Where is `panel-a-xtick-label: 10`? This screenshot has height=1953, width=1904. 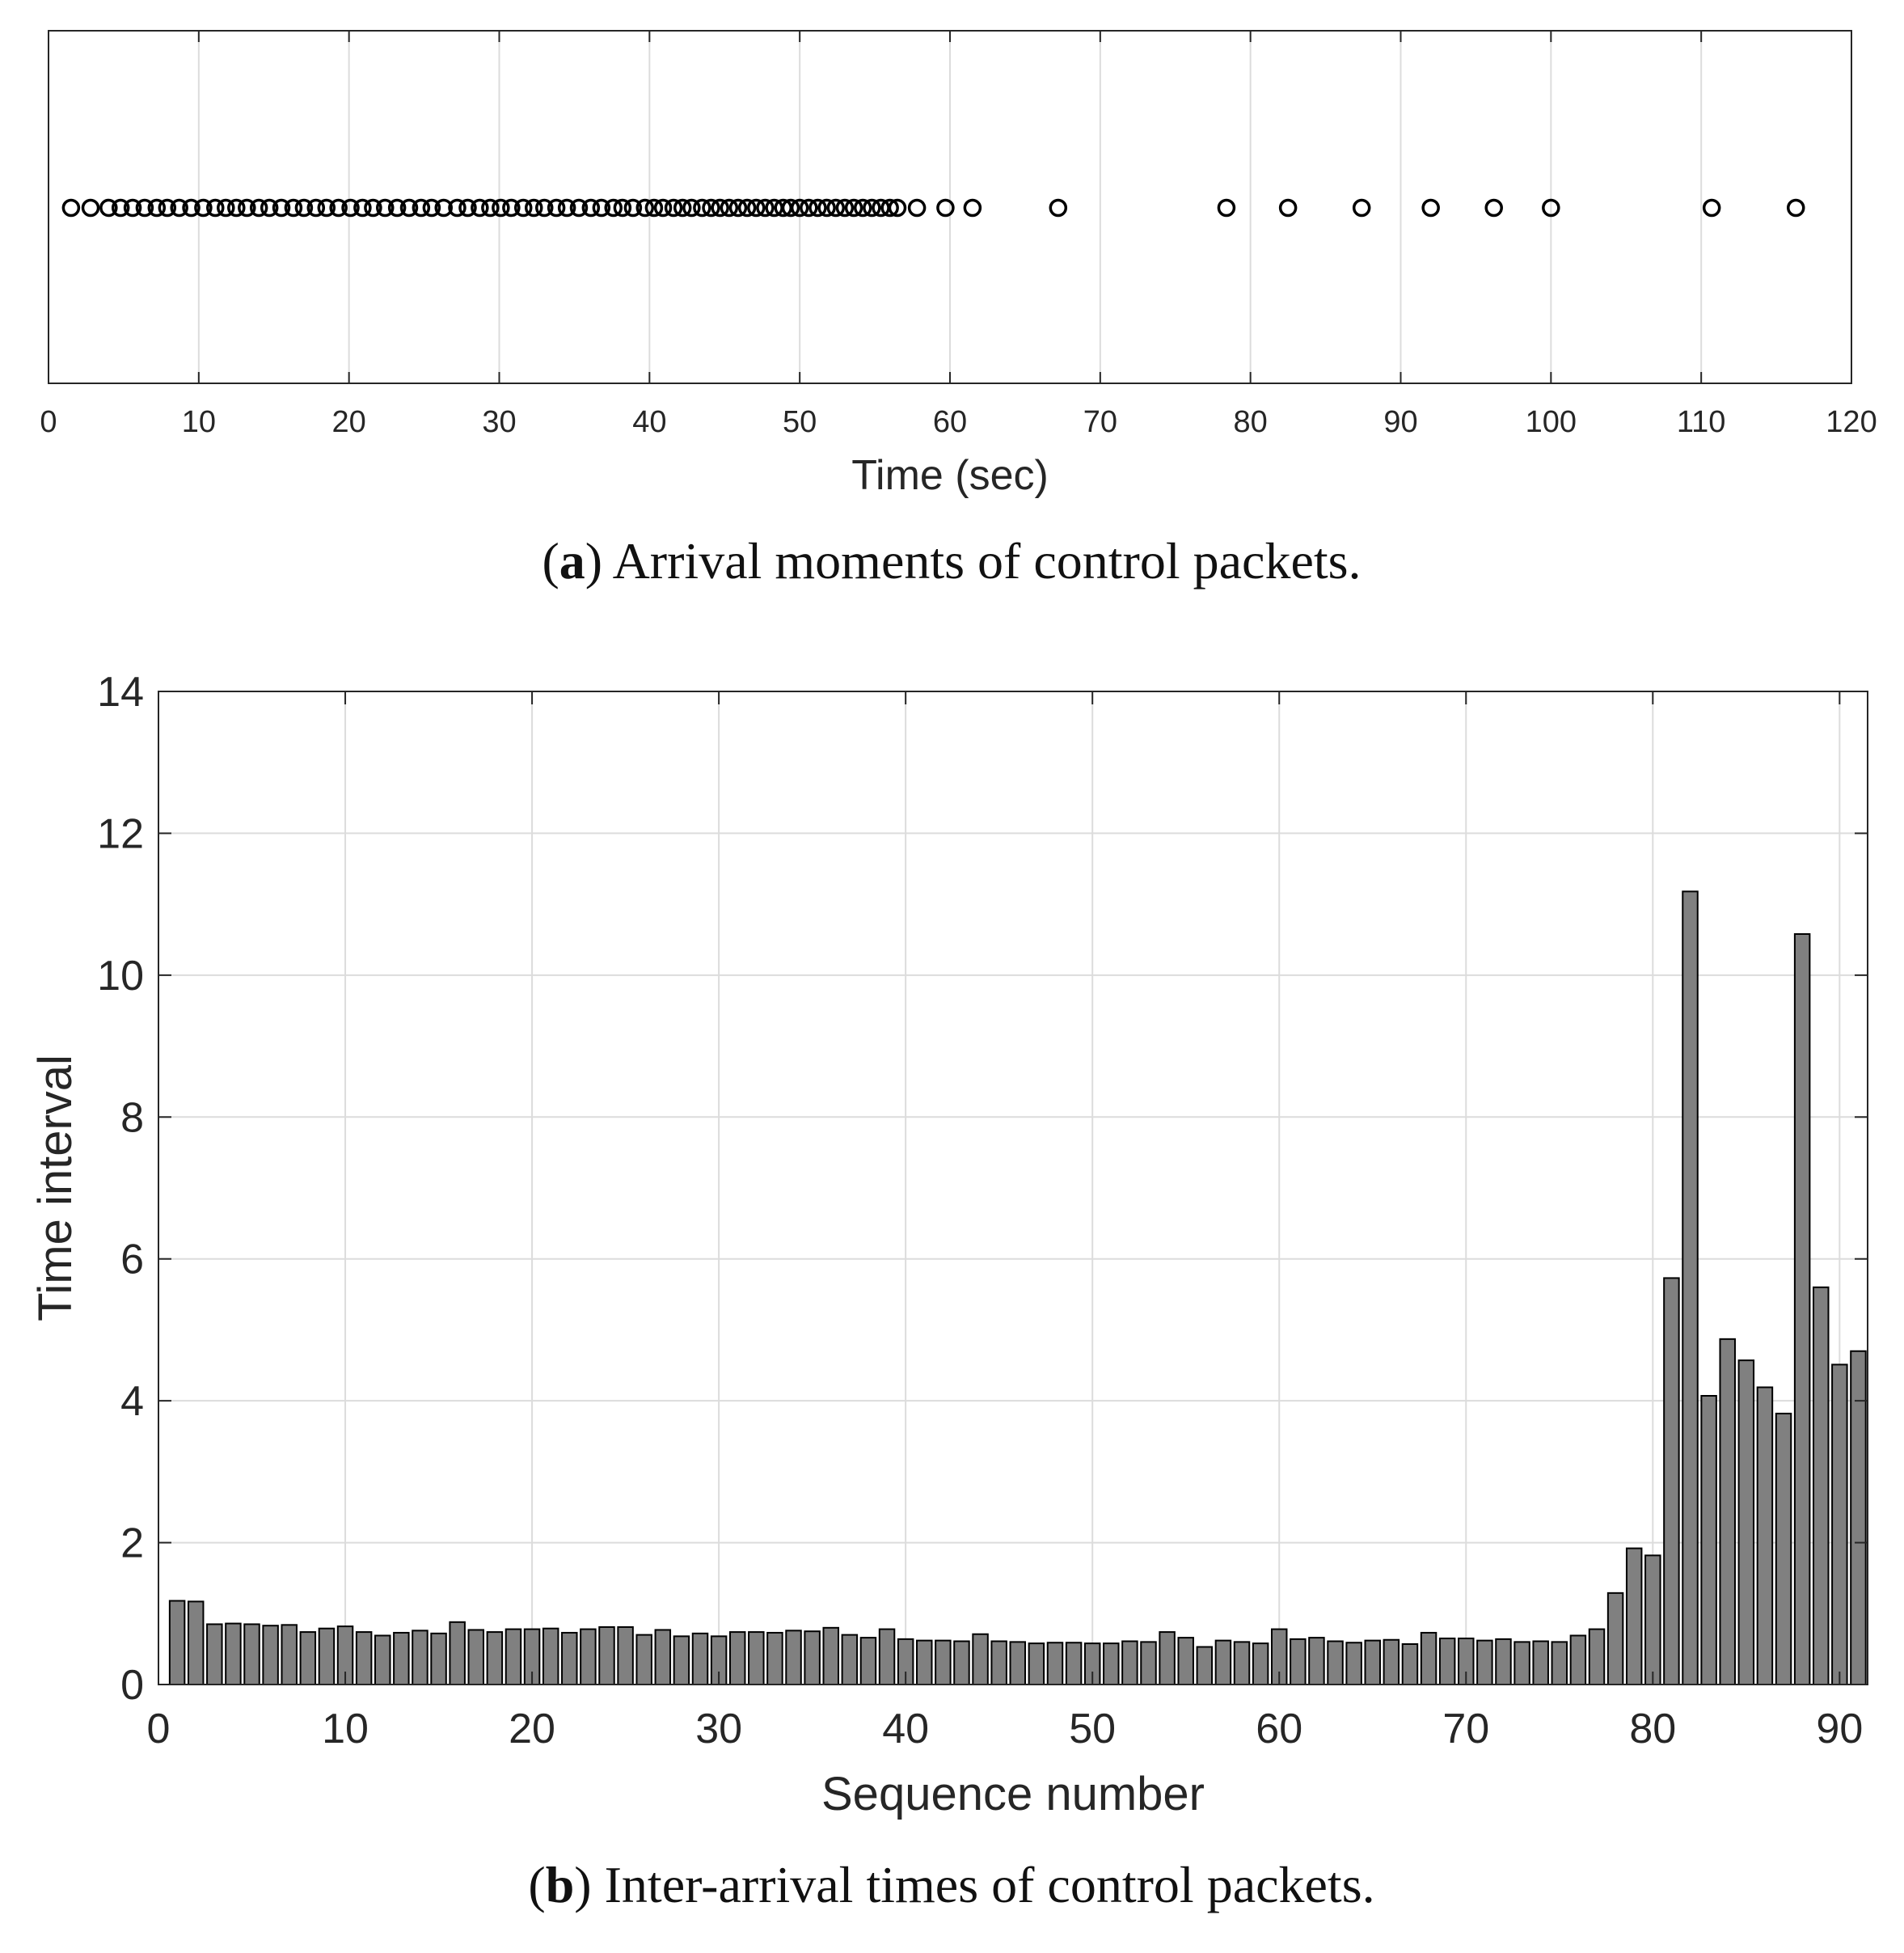 panel-a-xtick-label: 10 is located at coordinates (199, 422).